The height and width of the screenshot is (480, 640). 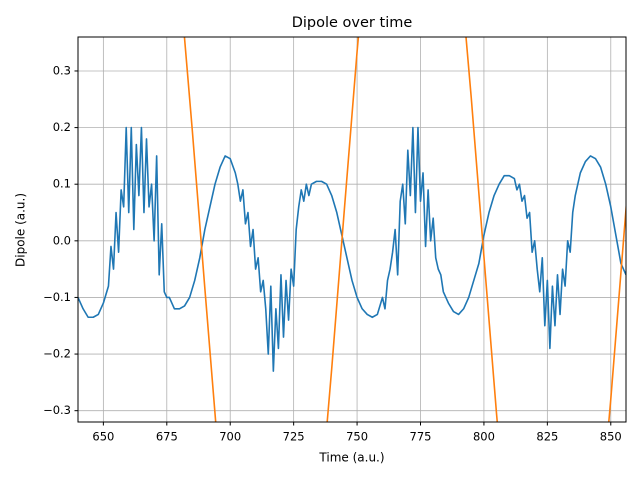 I want to click on y-tick-label: 0.3, so click(x=62, y=70).